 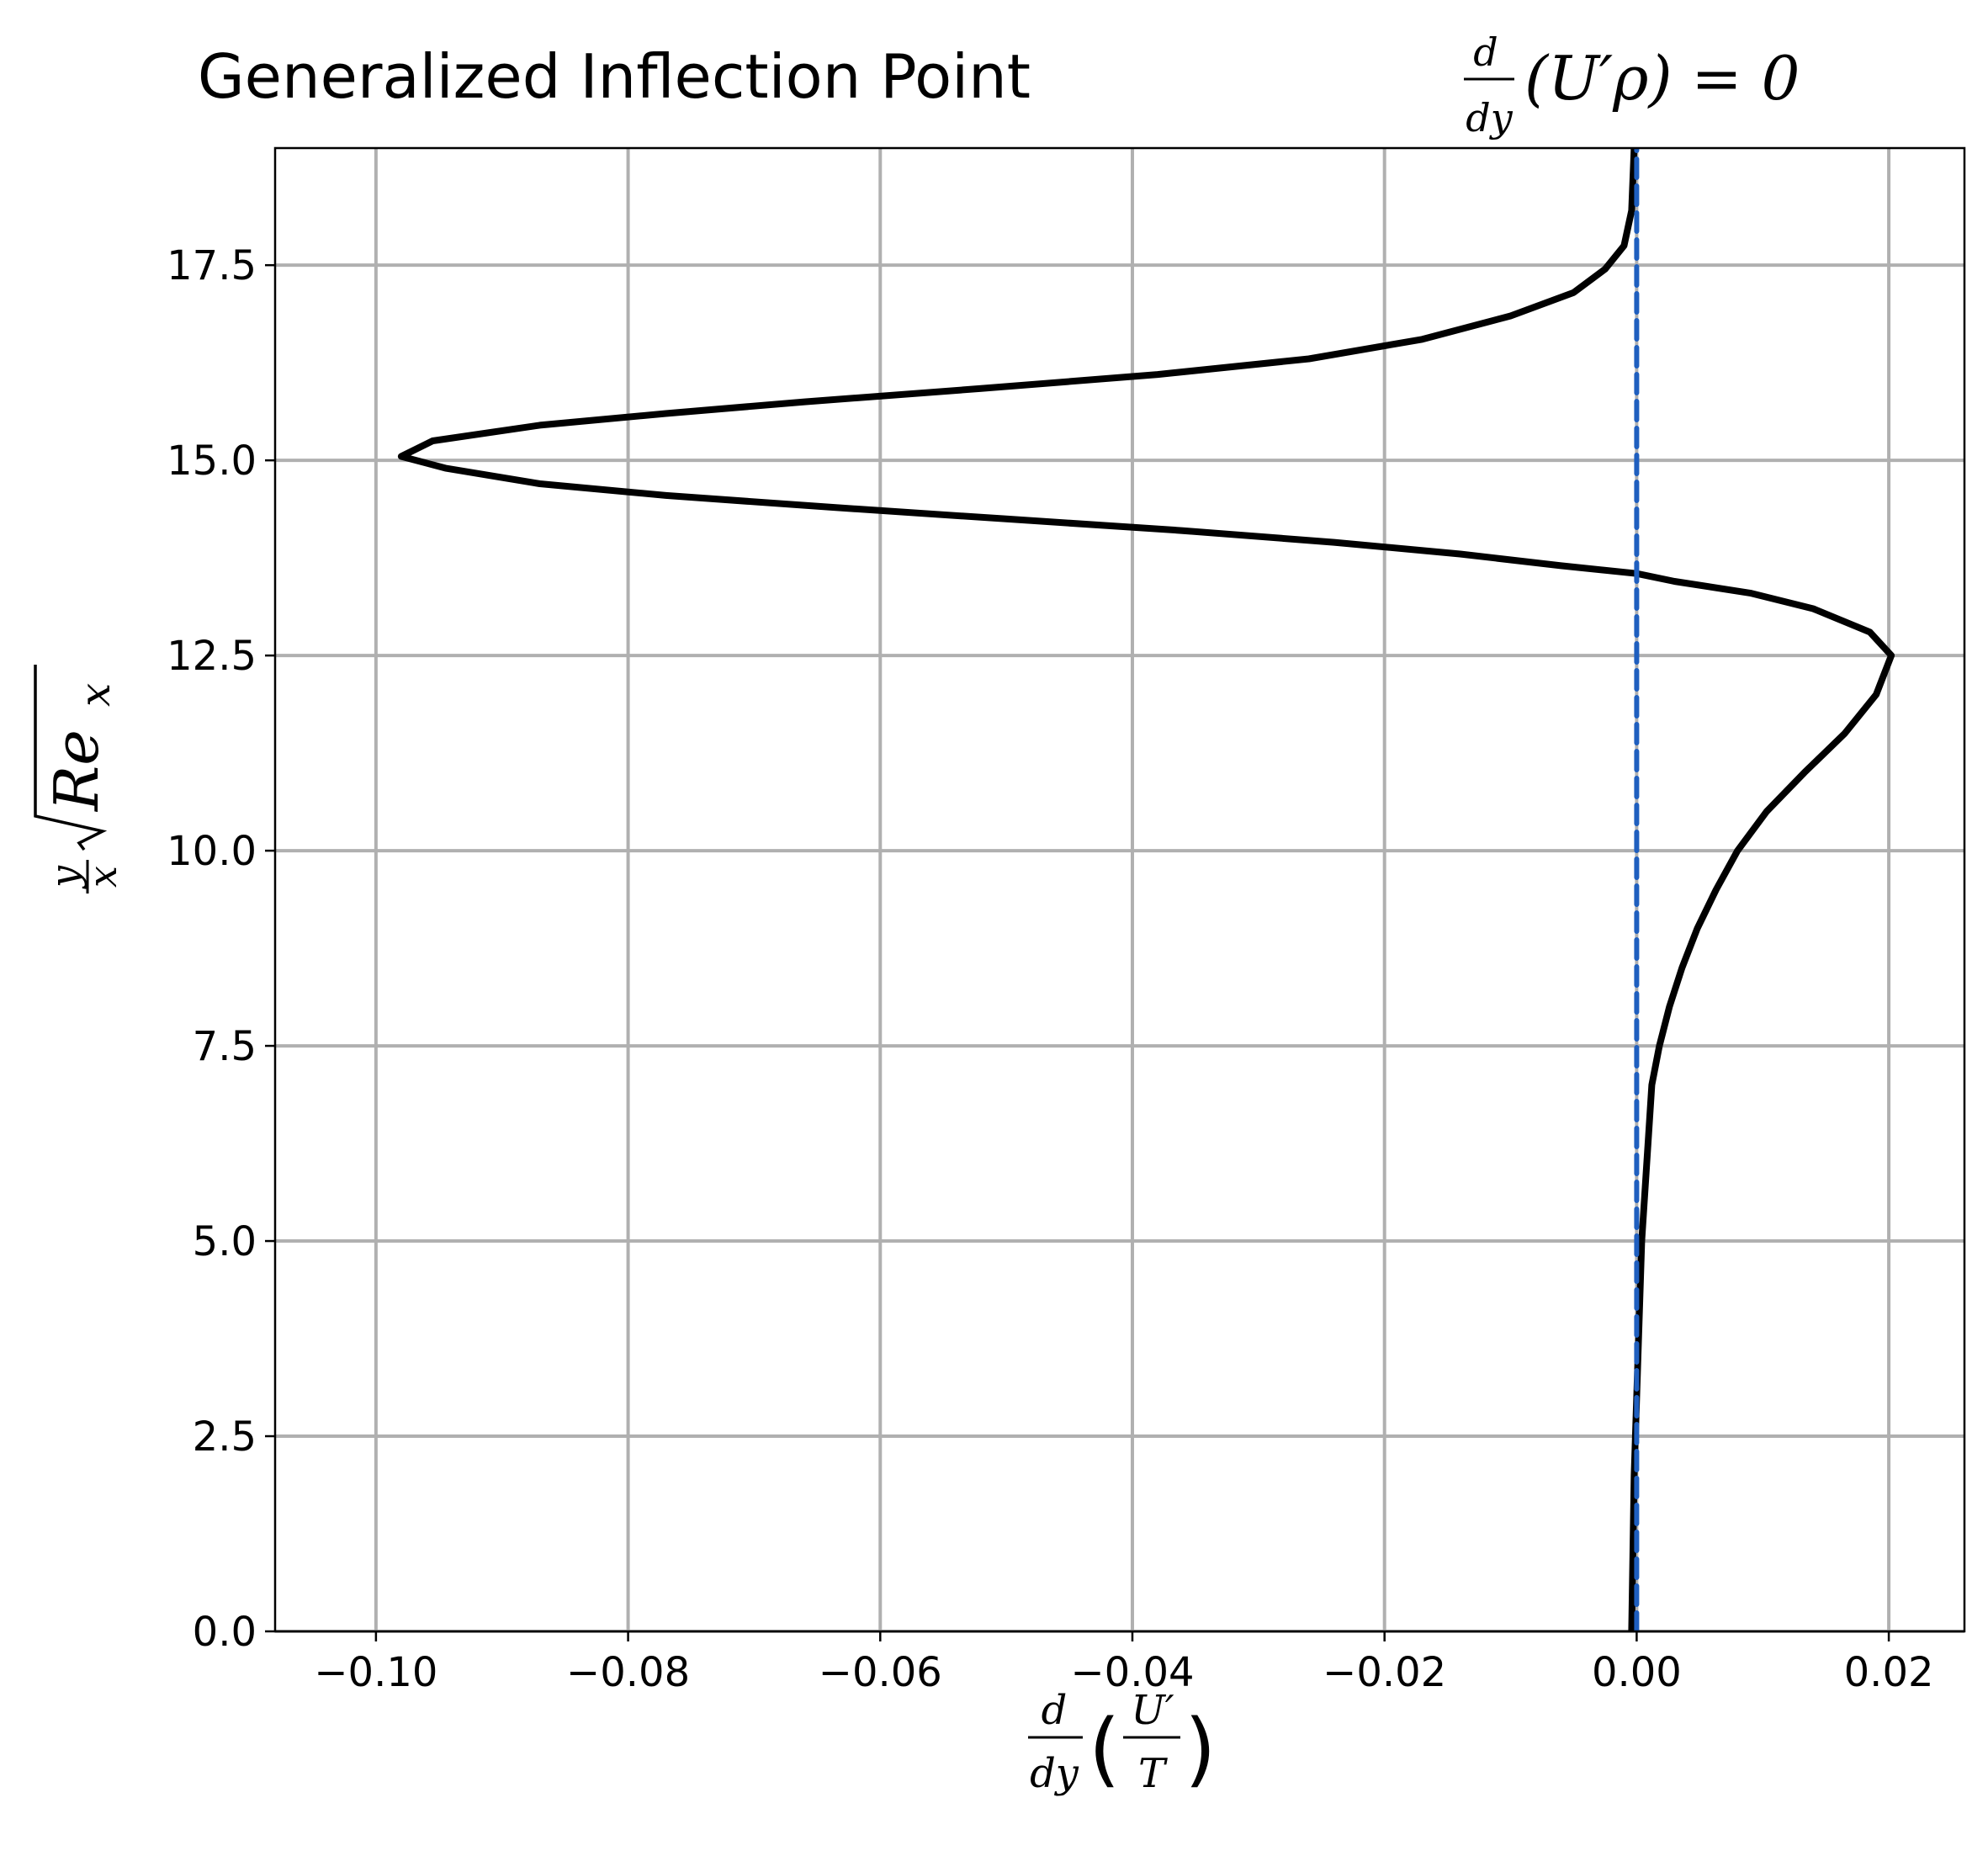 I want to click on x-tick-label: 0.00, so click(x=1637, y=1672).